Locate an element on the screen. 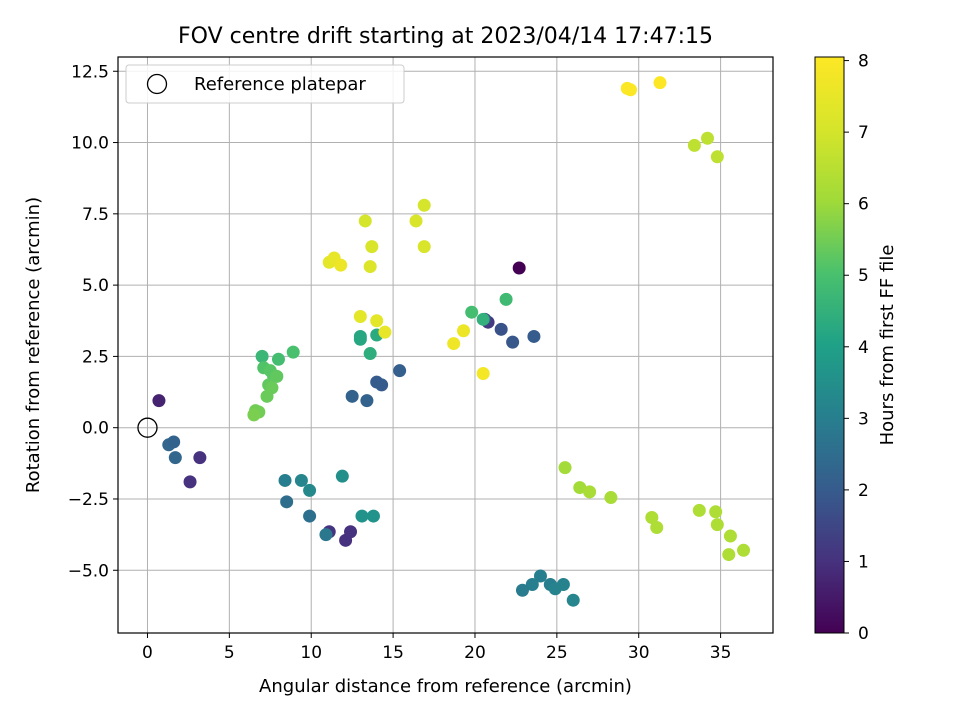 The image size is (960, 720). legend-marker-reference is located at coordinates (157, 84).